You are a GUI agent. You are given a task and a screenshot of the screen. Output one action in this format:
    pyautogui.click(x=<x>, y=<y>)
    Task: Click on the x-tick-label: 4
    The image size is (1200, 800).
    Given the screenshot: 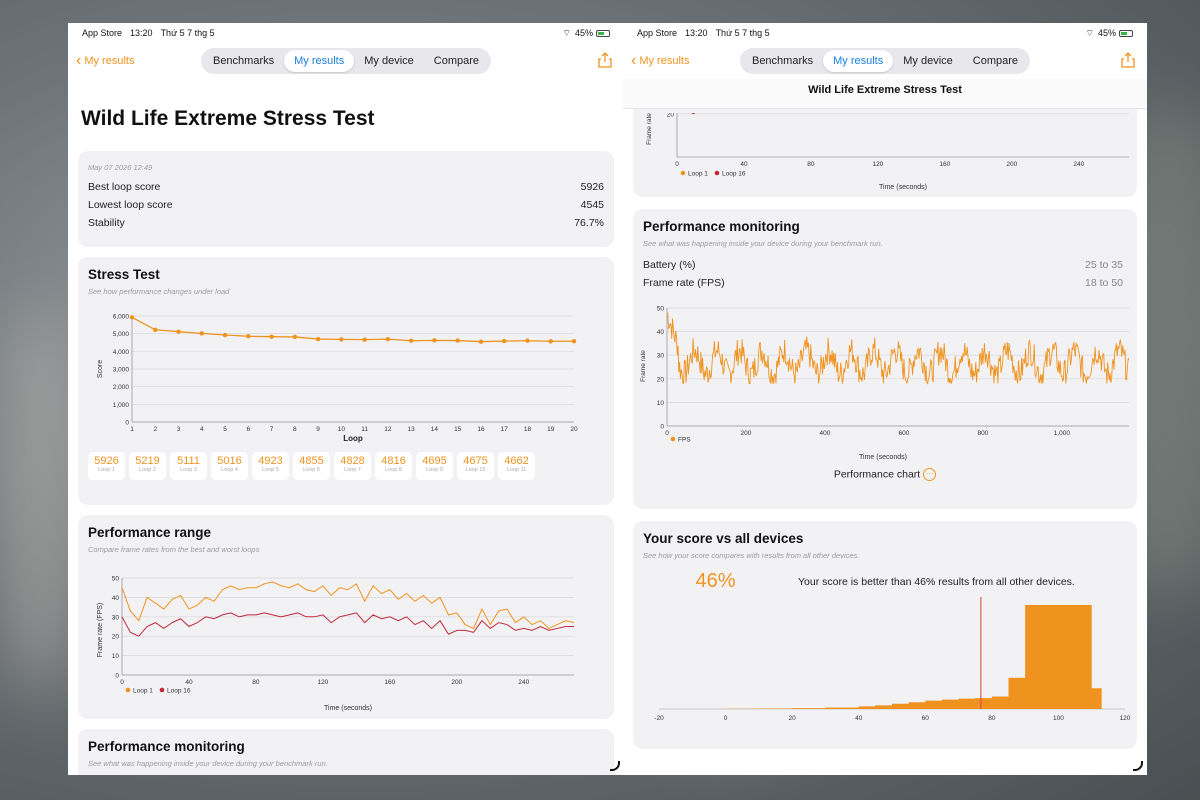 What is the action you would take?
    pyautogui.click(x=202, y=429)
    